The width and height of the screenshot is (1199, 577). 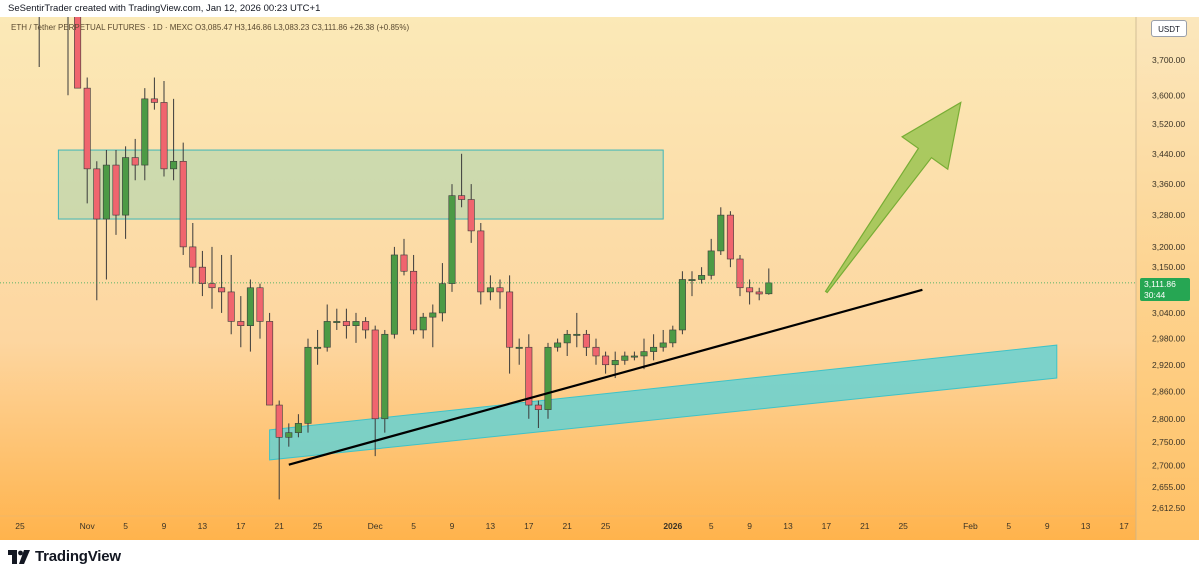 I want to click on tradingview-logo-text: TradingView, so click(x=78, y=556).